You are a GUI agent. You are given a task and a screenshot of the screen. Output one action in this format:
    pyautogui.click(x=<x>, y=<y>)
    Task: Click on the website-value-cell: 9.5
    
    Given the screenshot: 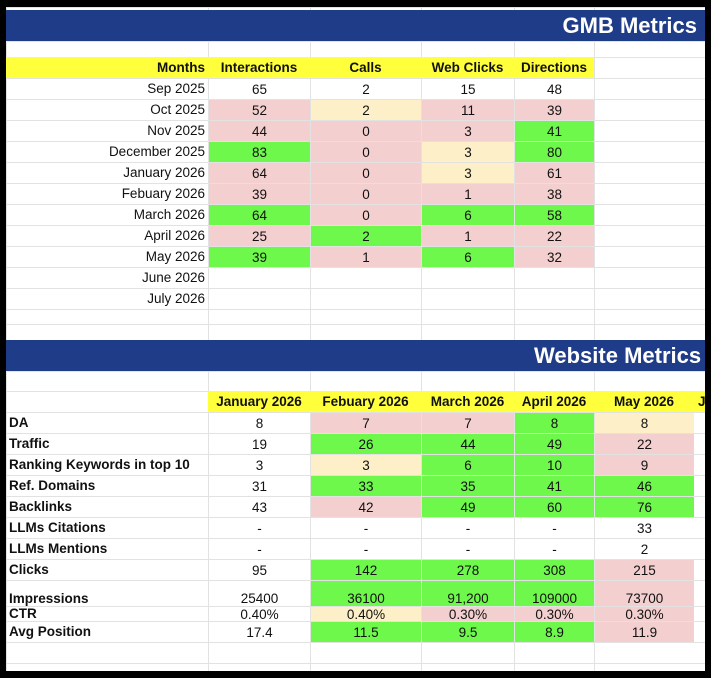 What is the action you would take?
    pyautogui.click(x=468, y=632)
    